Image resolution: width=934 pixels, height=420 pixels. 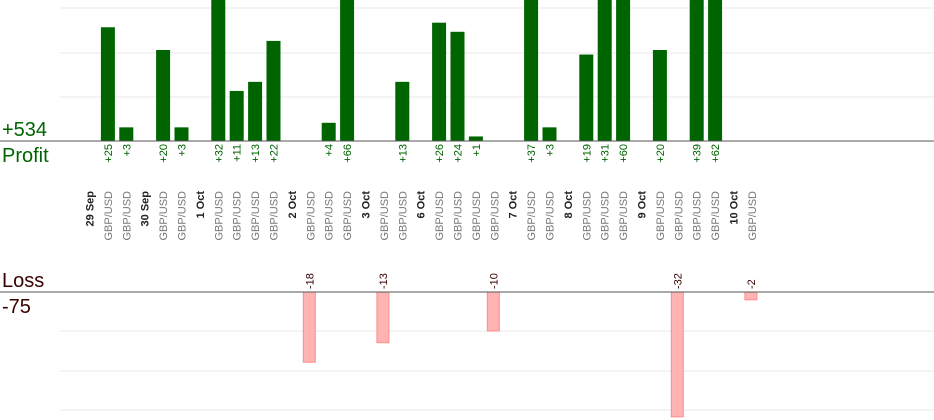 What do you see at coordinates (293, 205) in the screenshot?
I see `date-label: 2 Oct` at bounding box center [293, 205].